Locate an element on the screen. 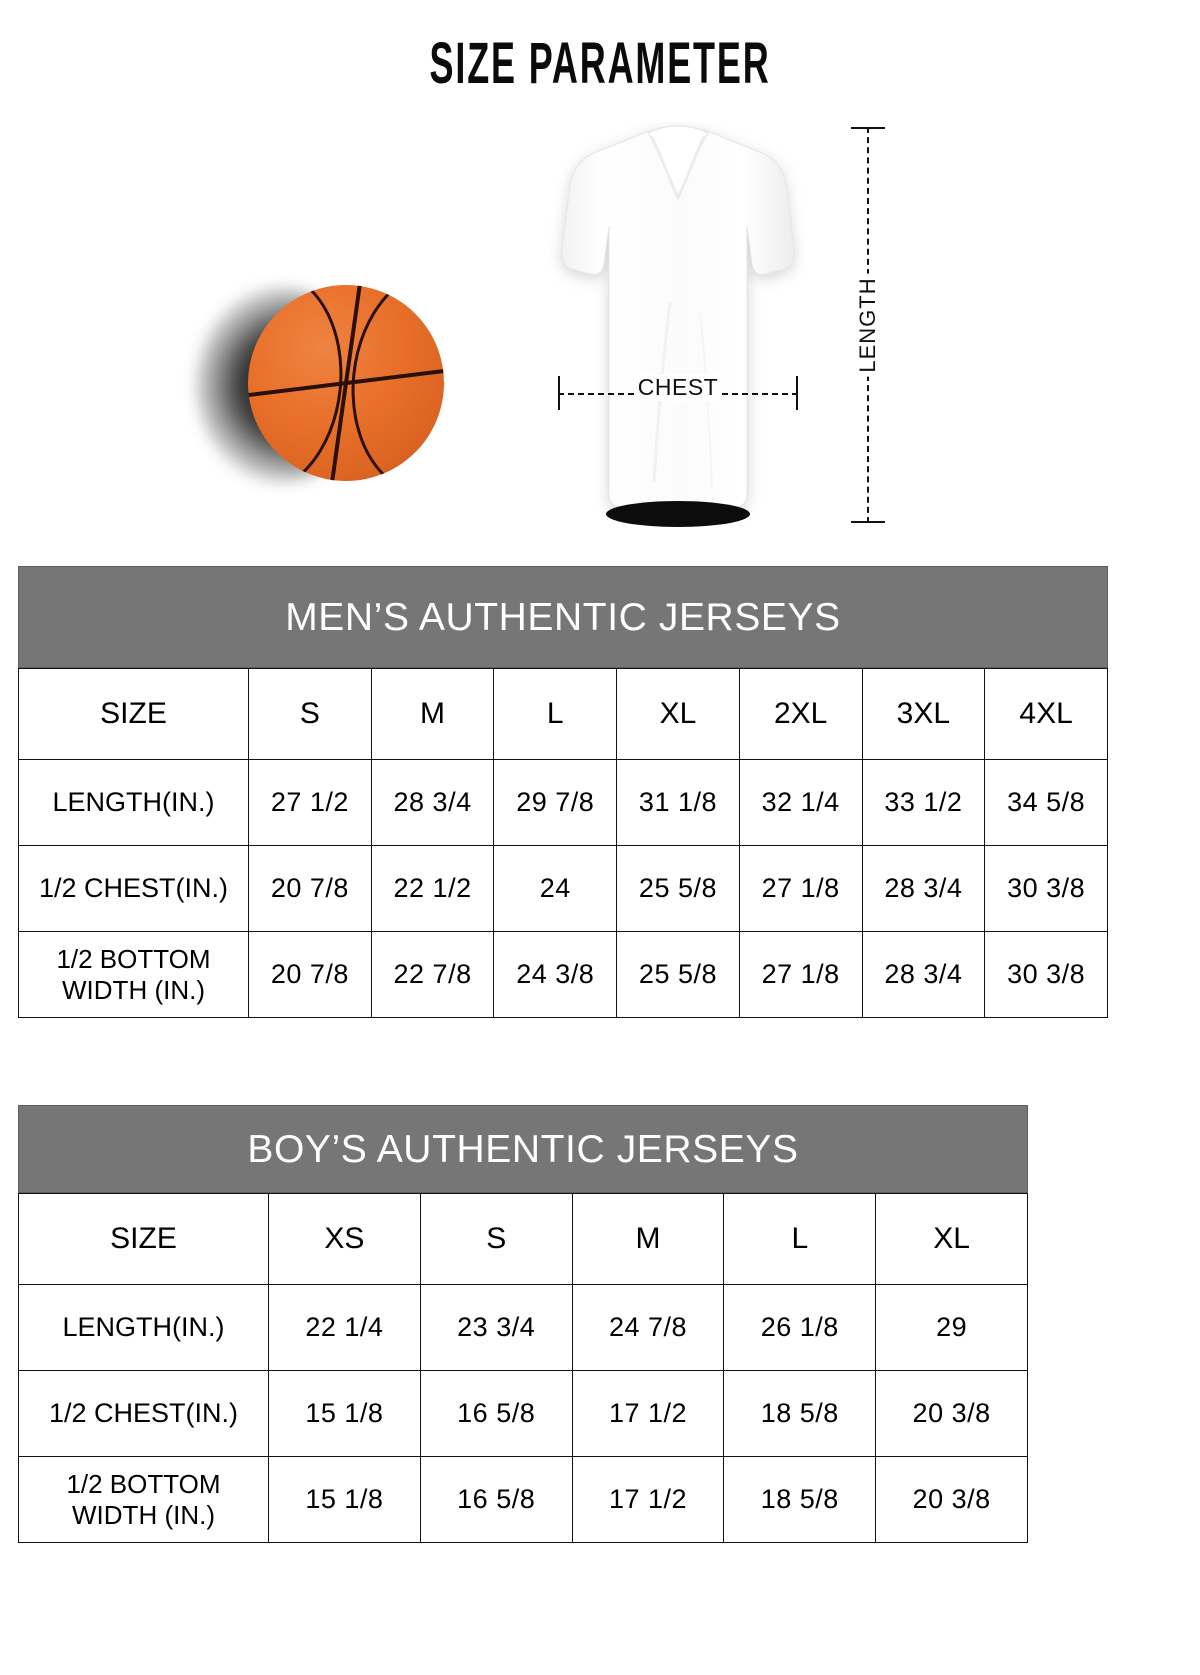  mens-row-2-val-5: 28 3/4 is located at coordinates (923, 974).